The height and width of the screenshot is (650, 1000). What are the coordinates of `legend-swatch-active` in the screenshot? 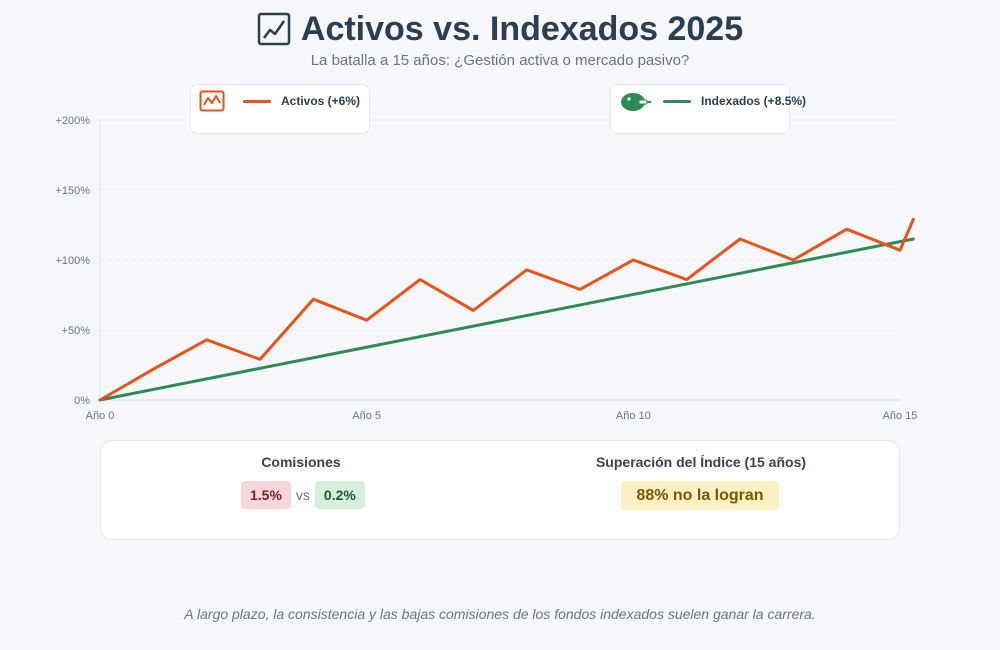 It's located at (257, 101).